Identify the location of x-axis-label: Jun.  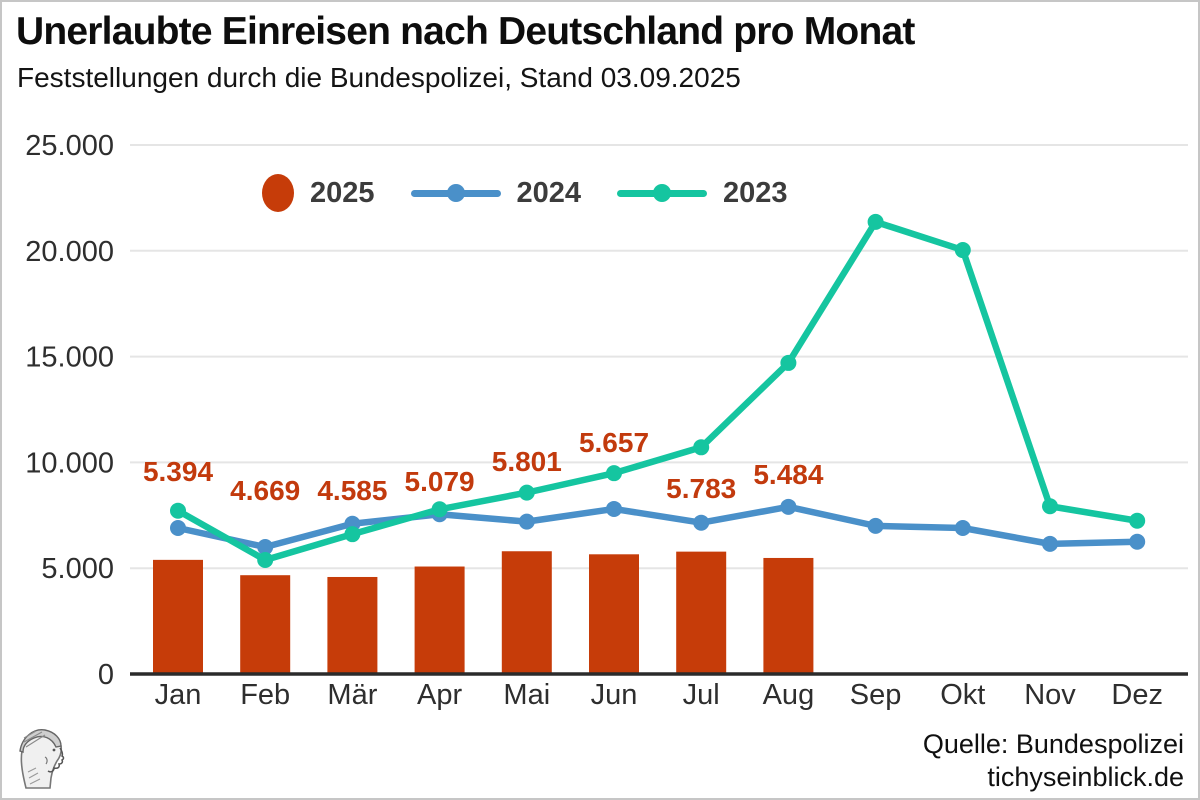
(614, 695).